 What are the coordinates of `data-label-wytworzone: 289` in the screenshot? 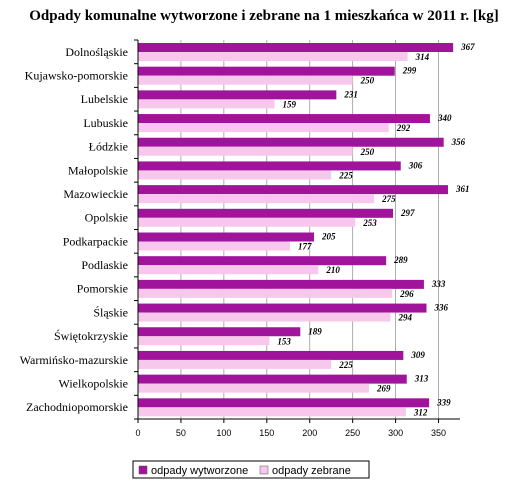 It's located at (400, 260).